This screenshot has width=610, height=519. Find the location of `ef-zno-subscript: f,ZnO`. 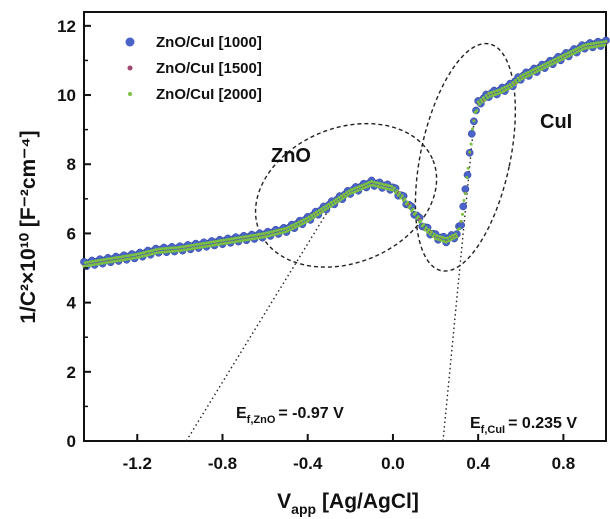

ef-zno-subscript: f,ZnO is located at coordinates (261, 420).